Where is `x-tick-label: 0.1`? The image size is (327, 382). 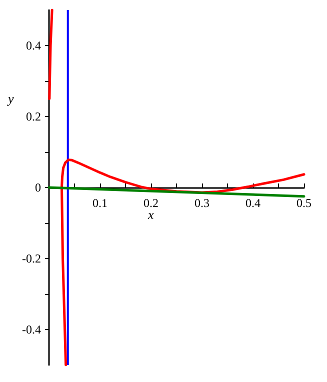 x-tick-label: 0.1 is located at coordinates (100, 203).